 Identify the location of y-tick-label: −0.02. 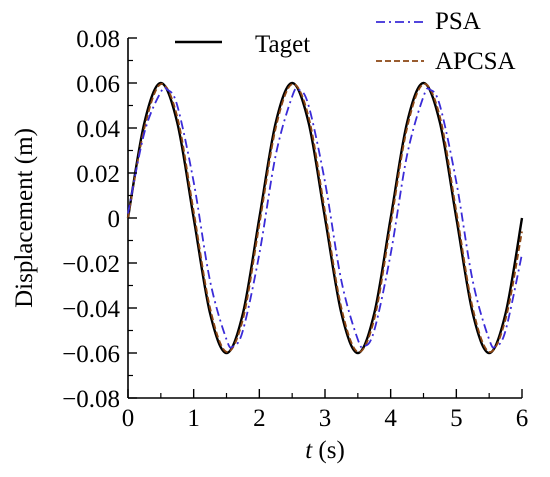
(91, 264).